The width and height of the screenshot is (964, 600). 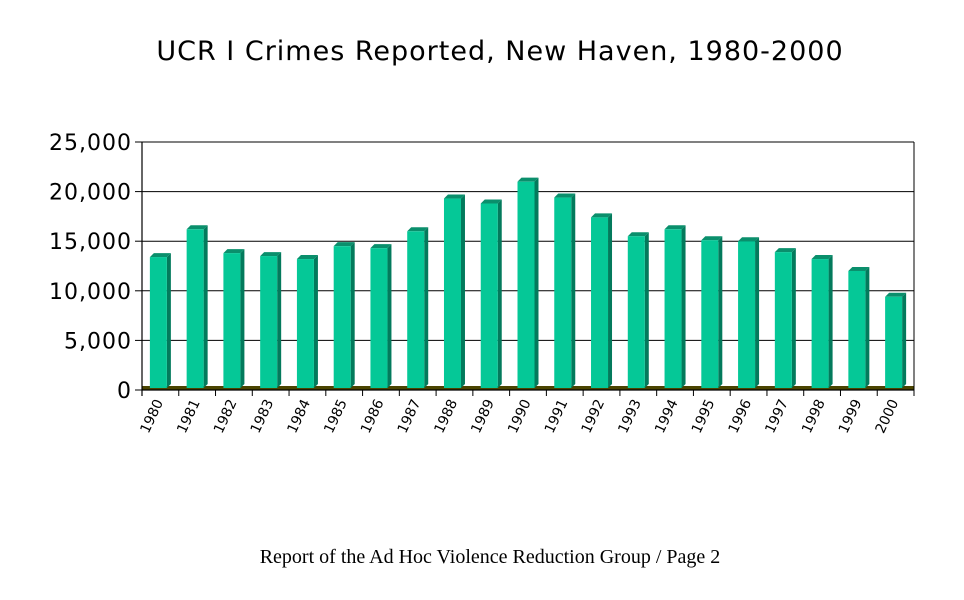 What do you see at coordinates (888, 416) in the screenshot?
I see `x-tick-label: 2000` at bounding box center [888, 416].